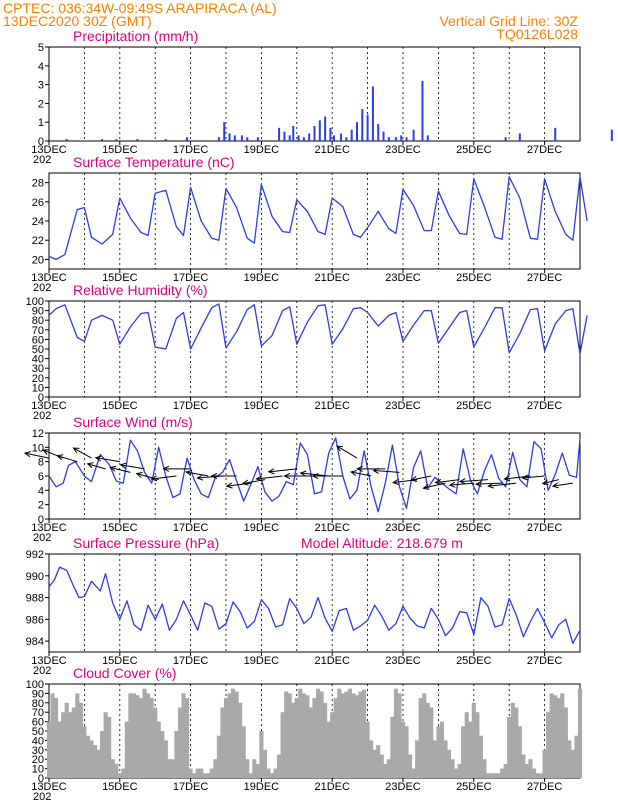 The image size is (618, 800). Describe the element at coordinates (120, 406) in the screenshot. I see `x-tick-label: 15DEC` at that location.